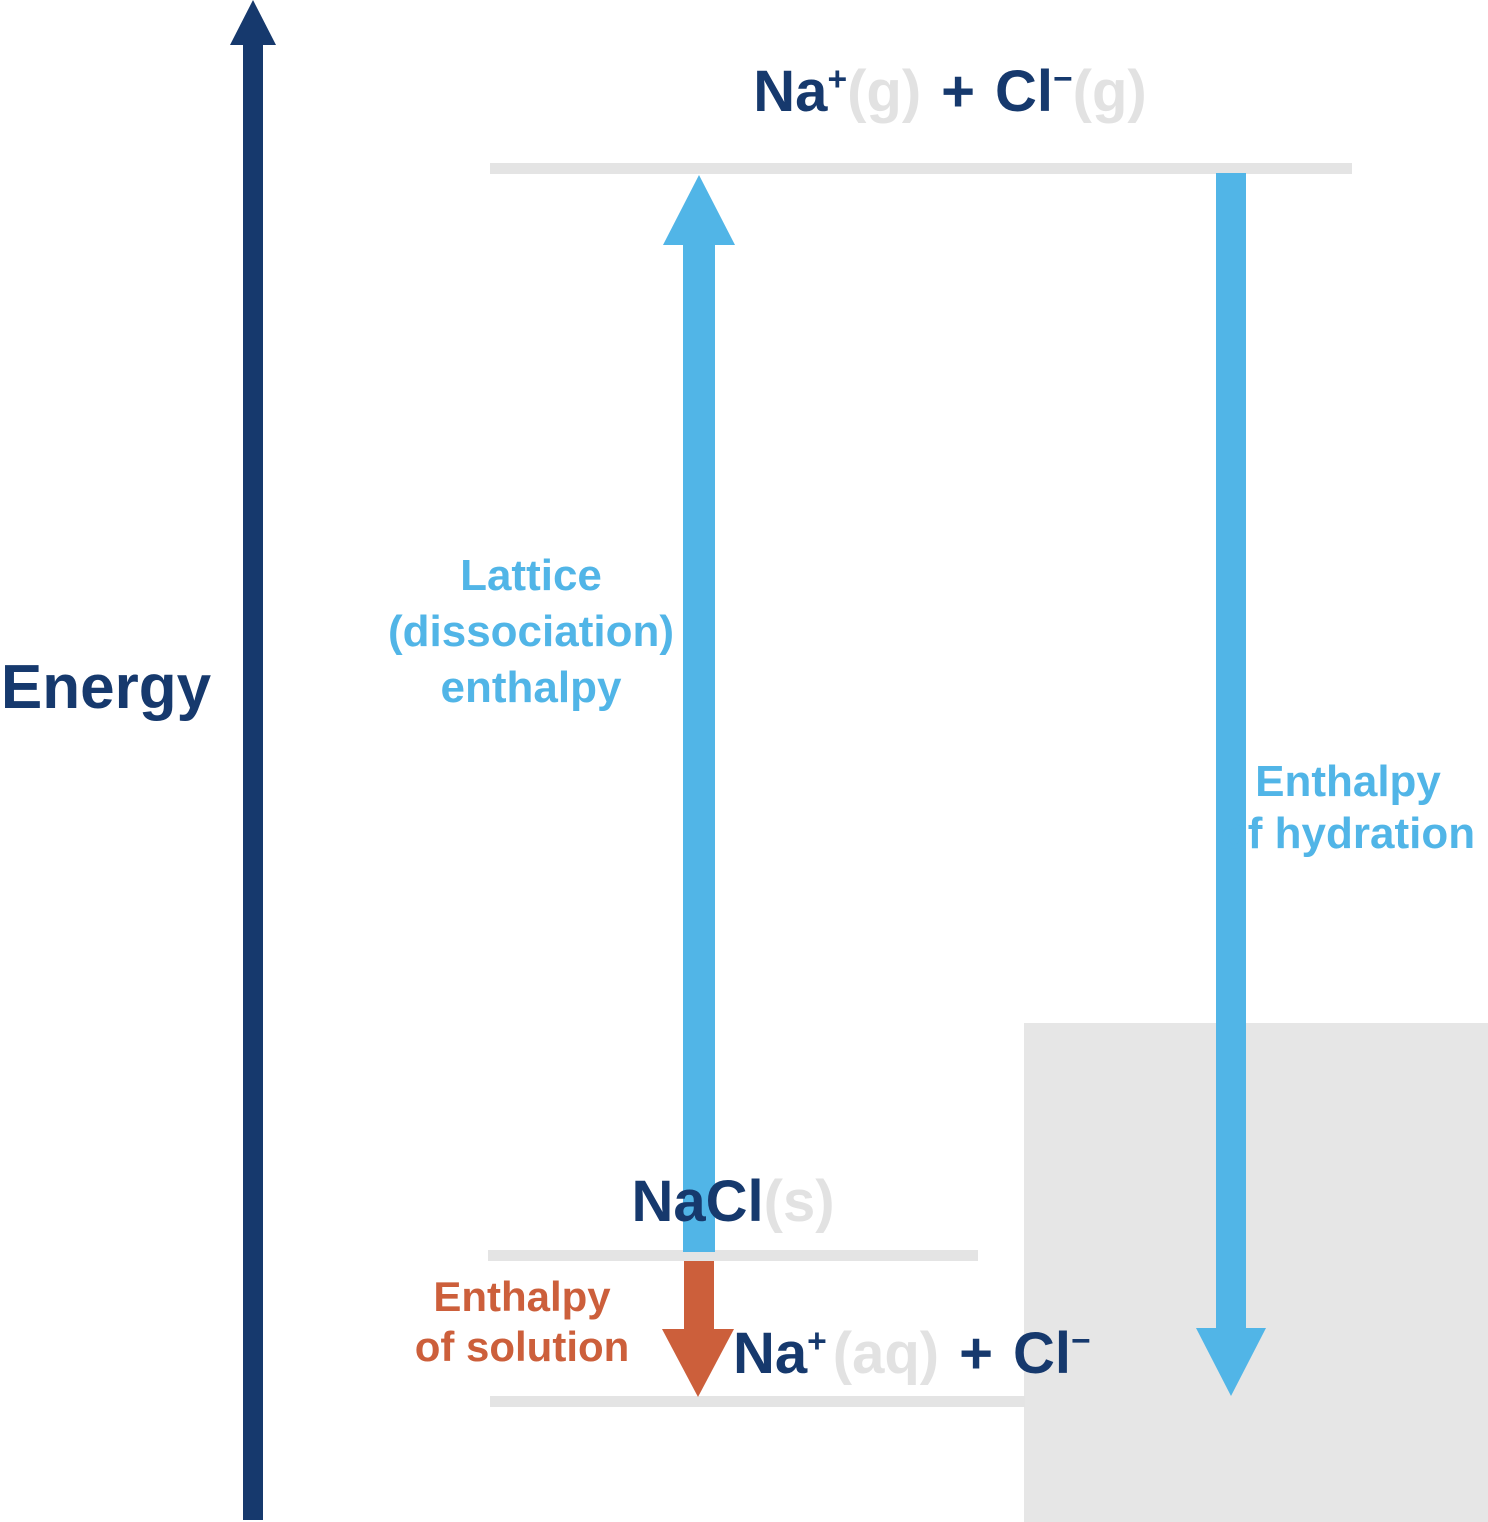 This screenshot has width=1488, height=1522. What do you see at coordinates (1063, 80) in the screenshot?
I see `top-cl-charge: −` at bounding box center [1063, 80].